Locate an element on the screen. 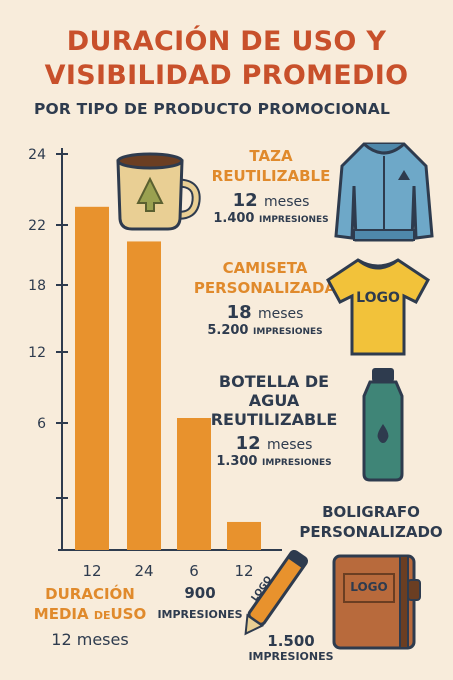 This screenshot has width=453, height=680. tshirt-icon: LOGO is located at coordinates (378, 306).